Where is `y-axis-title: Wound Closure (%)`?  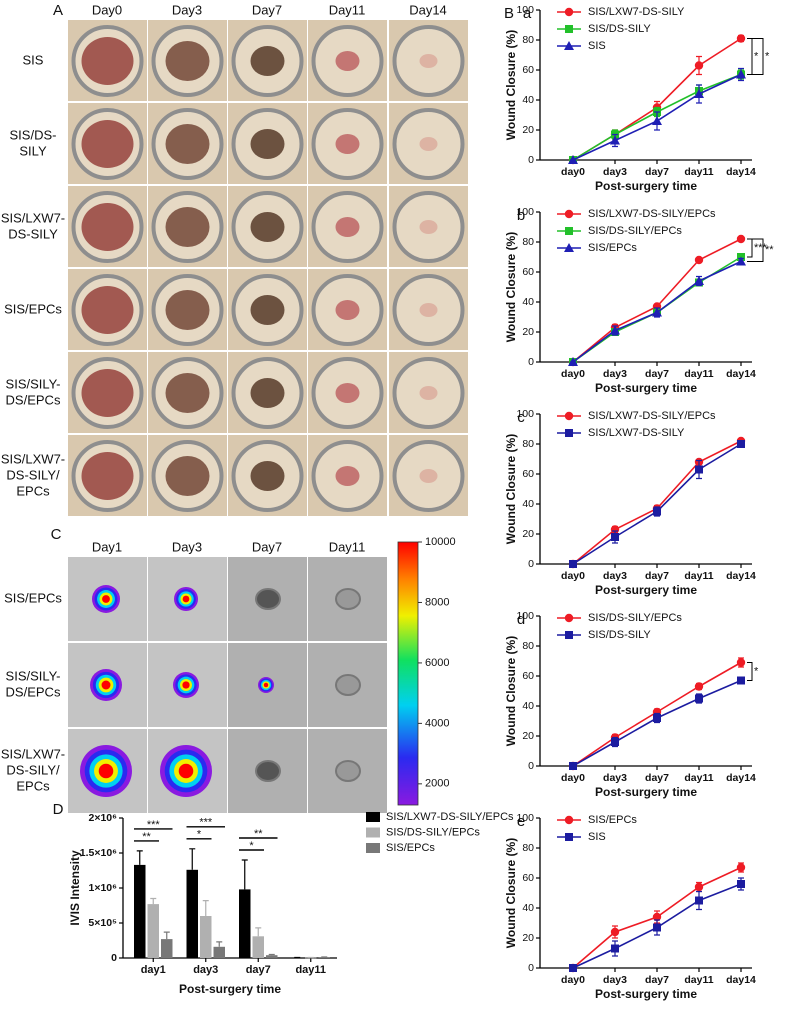 y-axis-title: Wound Closure (%) is located at coordinates (511, 287).